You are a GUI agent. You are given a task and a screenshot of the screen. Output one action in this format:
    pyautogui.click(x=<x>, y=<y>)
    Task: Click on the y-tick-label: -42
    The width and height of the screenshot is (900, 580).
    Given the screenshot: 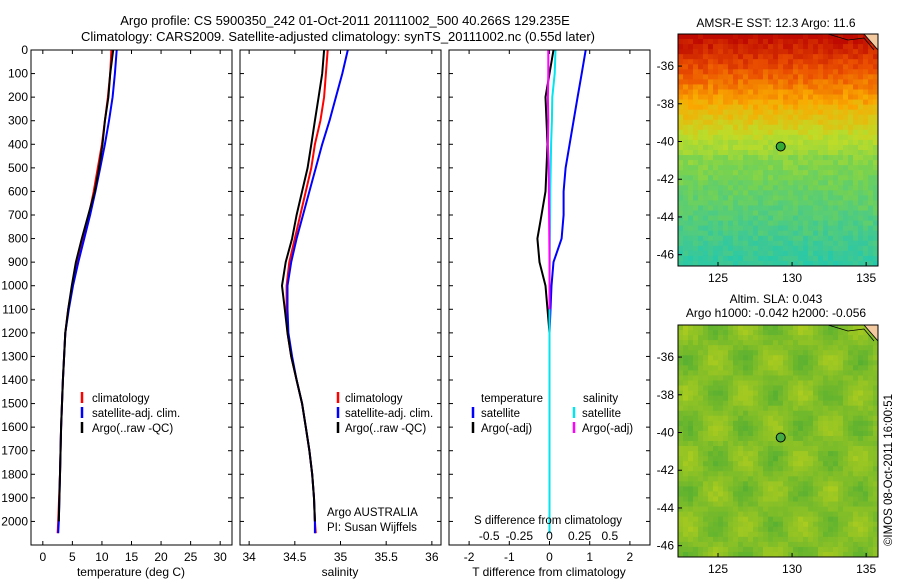 What is the action you would take?
    pyautogui.click(x=666, y=470)
    